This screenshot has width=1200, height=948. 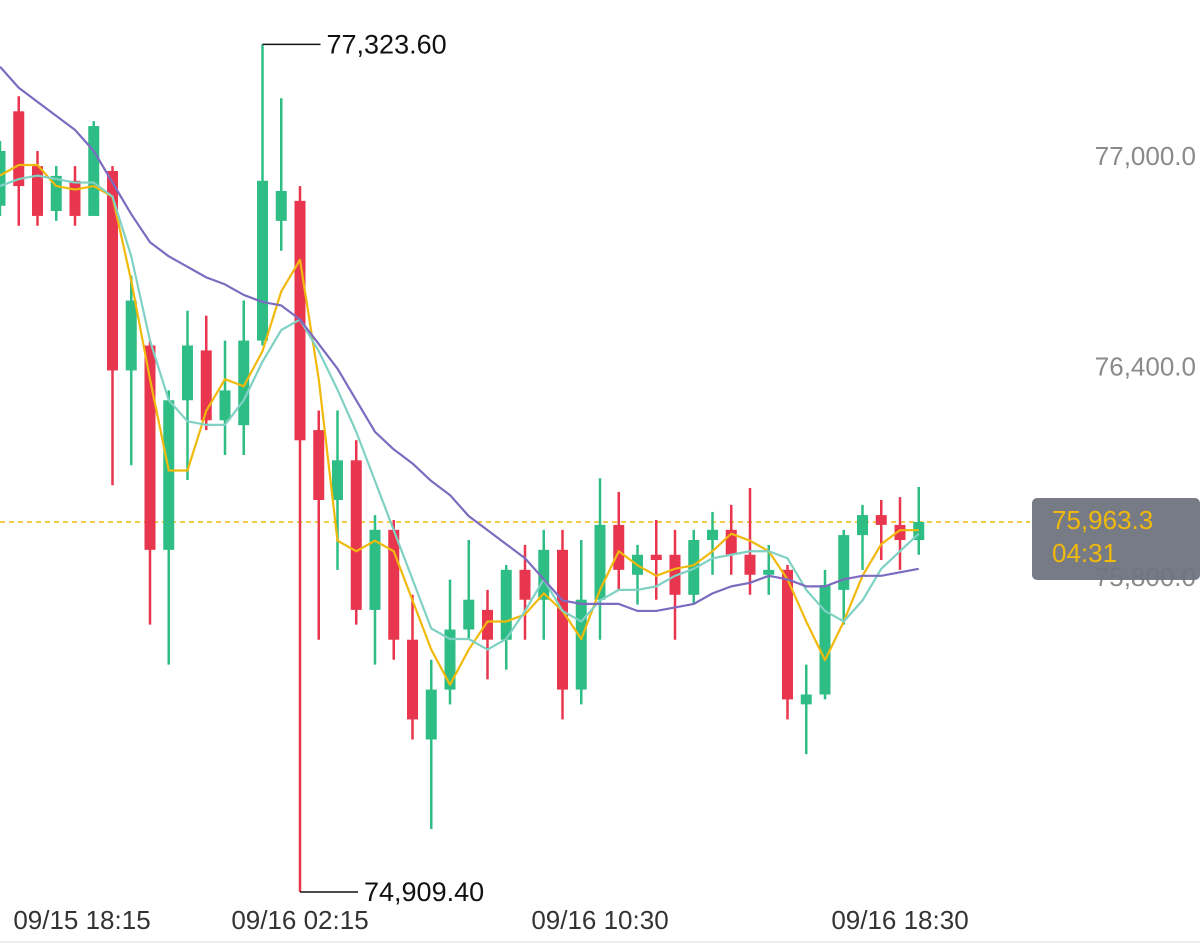 I want to click on x-tick-label: 09/15 18:15, so click(x=81, y=920).